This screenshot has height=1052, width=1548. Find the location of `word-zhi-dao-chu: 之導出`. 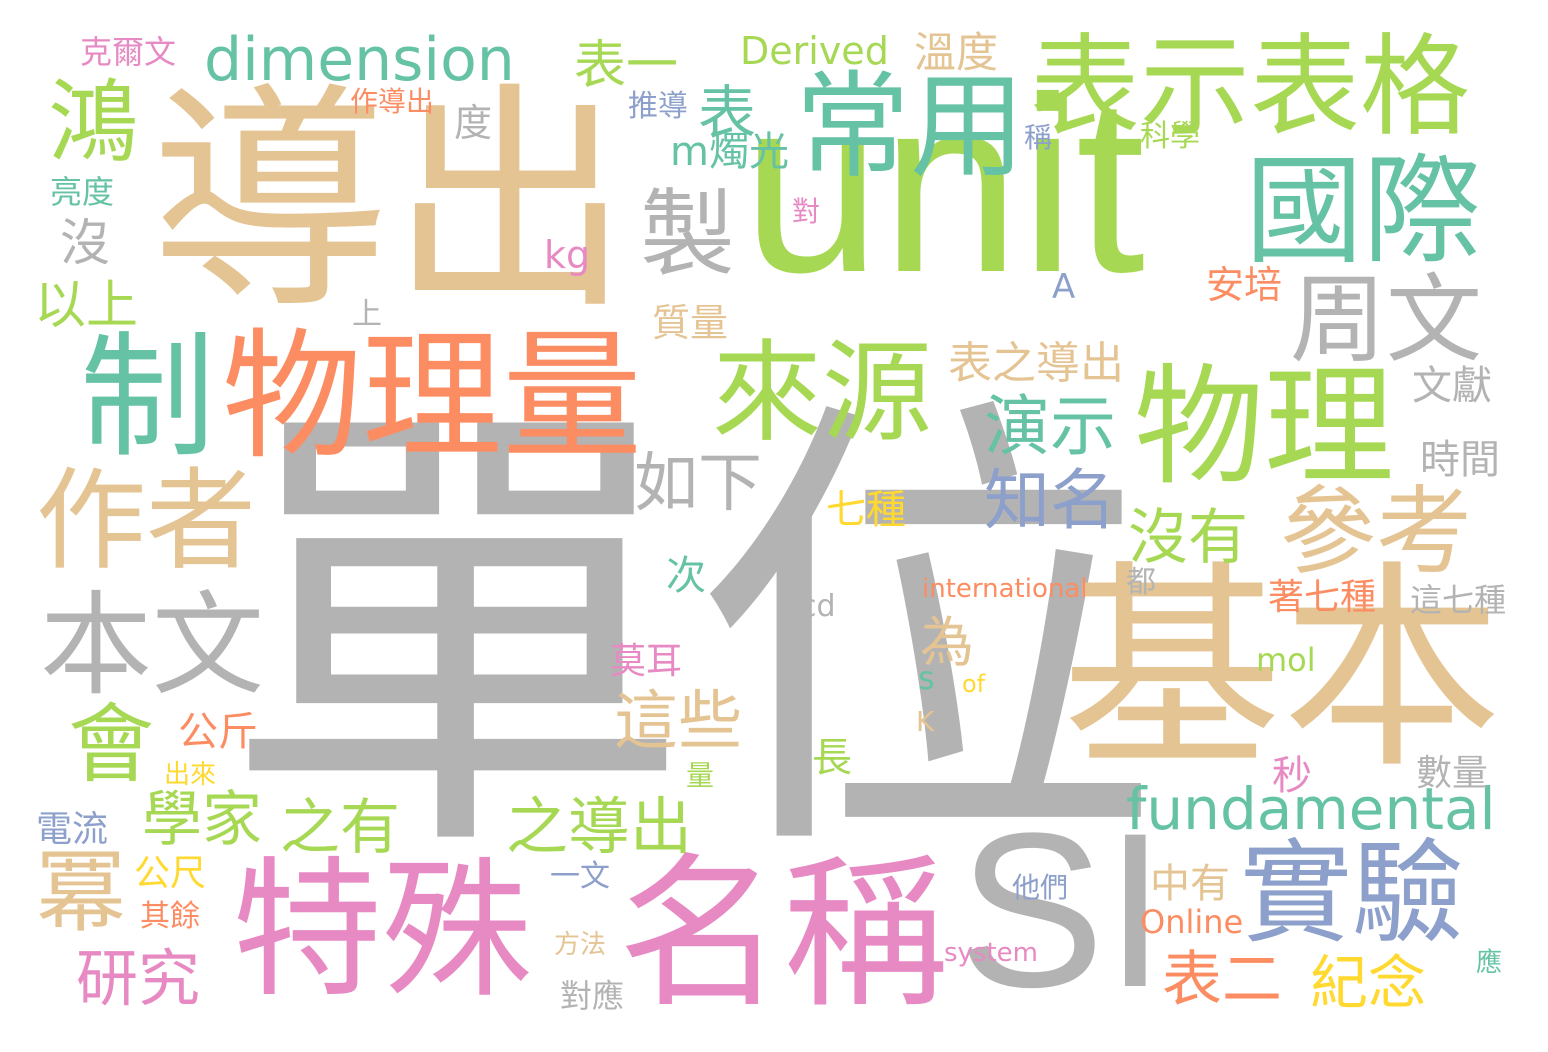

word-zhi-dao-chu: 之導出 is located at coordinates (599, 826).